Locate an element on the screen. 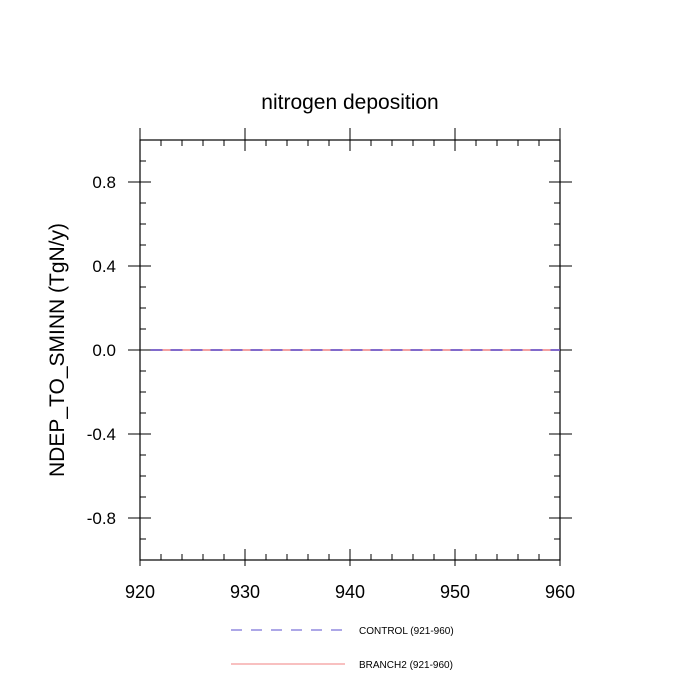 The image size is (700, 700). x-tick-label: 940 is located at coordinates (350, 592).